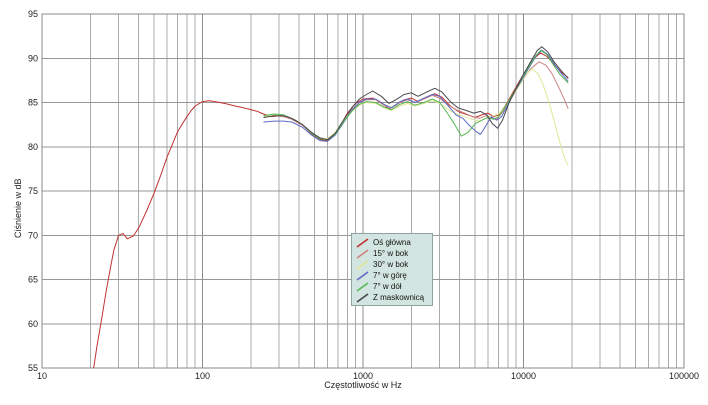 This screenshot has height=405, width=708. What do you see at coordinates (33, 280) in the screenshot?
I see `y-tick-label: 65` at bounding box center [33, 280].